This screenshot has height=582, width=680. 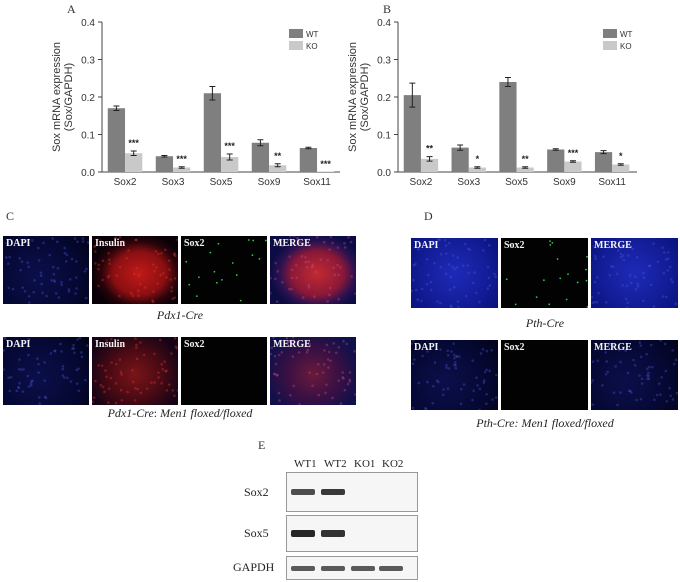 What do you see at coordinates (110, 243) in the screenshot?
I see `micrograph-label: Insulin` at bounding box center [110, 243].